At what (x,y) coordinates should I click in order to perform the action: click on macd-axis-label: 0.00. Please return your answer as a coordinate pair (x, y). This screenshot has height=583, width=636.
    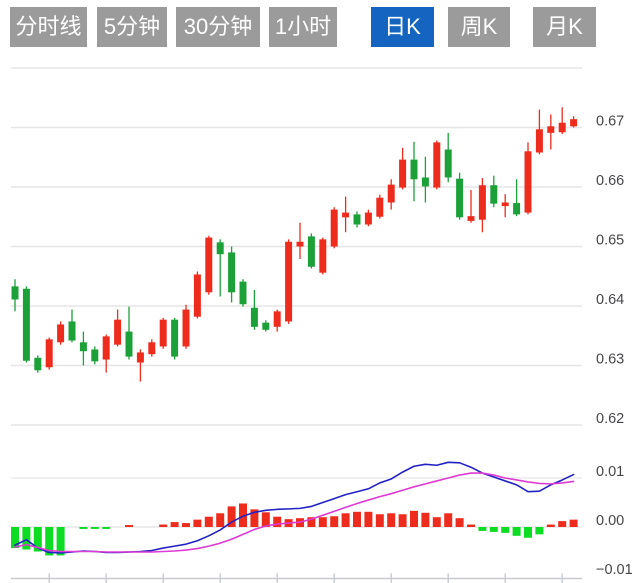
    Looking at the image, I should click on (610, 521).